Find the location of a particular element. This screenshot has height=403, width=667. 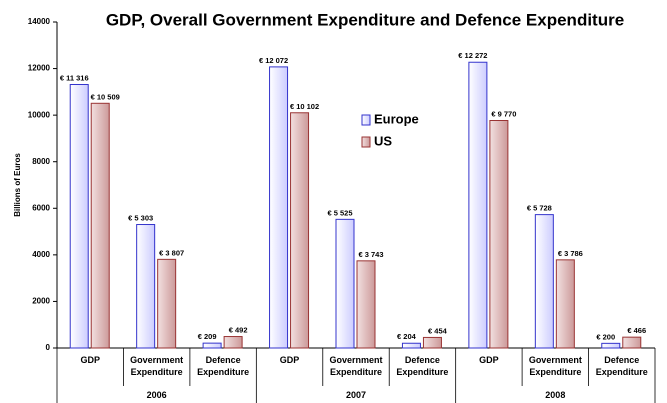

y-axis-title: Billions of Euros is located at coordinates (17, 185).